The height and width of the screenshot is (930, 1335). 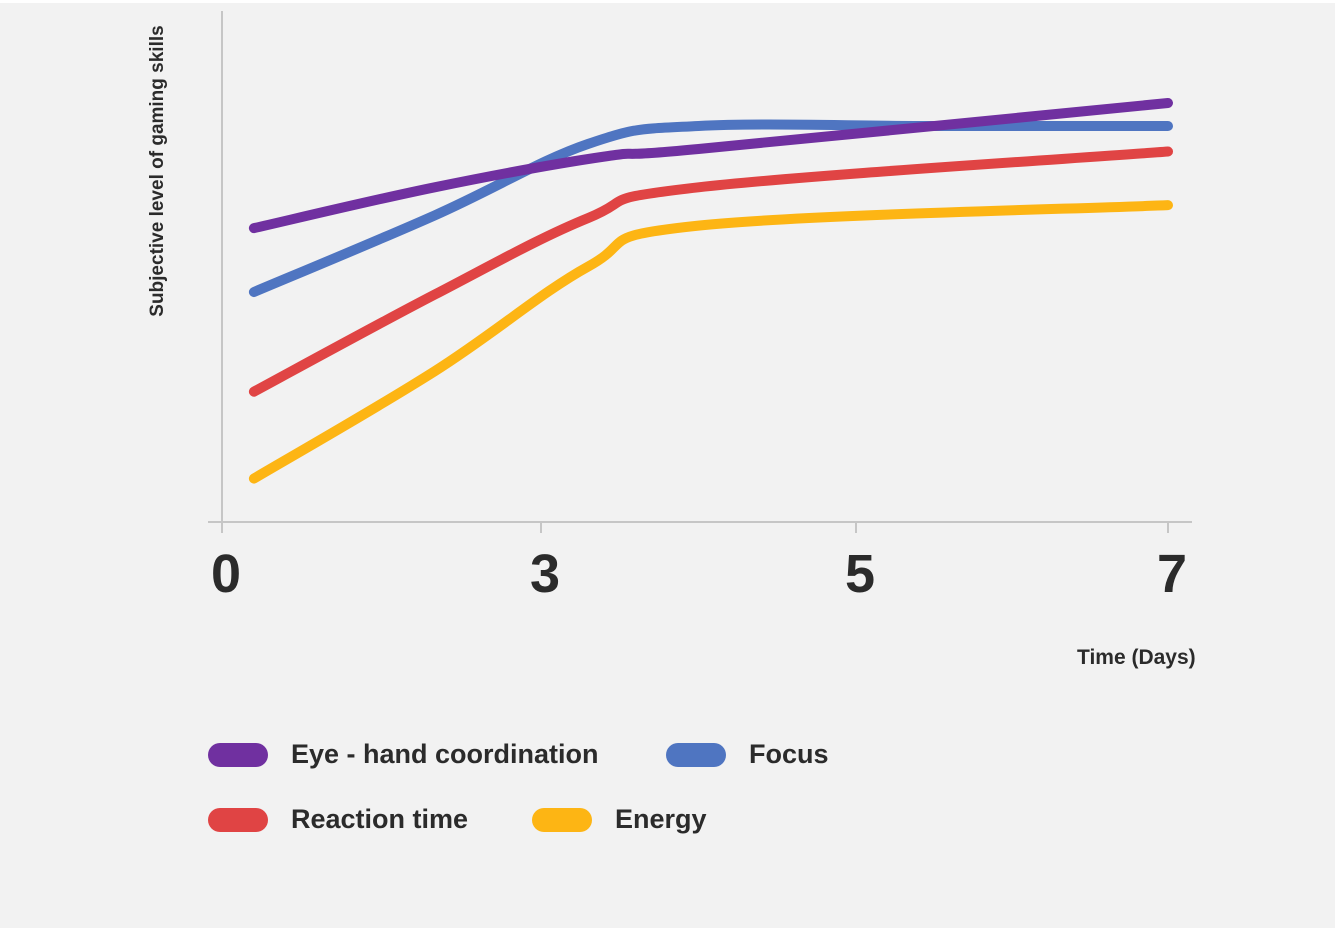 What do you see at coordinates (238, 819) in the screenshot?
I see `legend-swatch-reaction-time` at bounding box center [238, 819].